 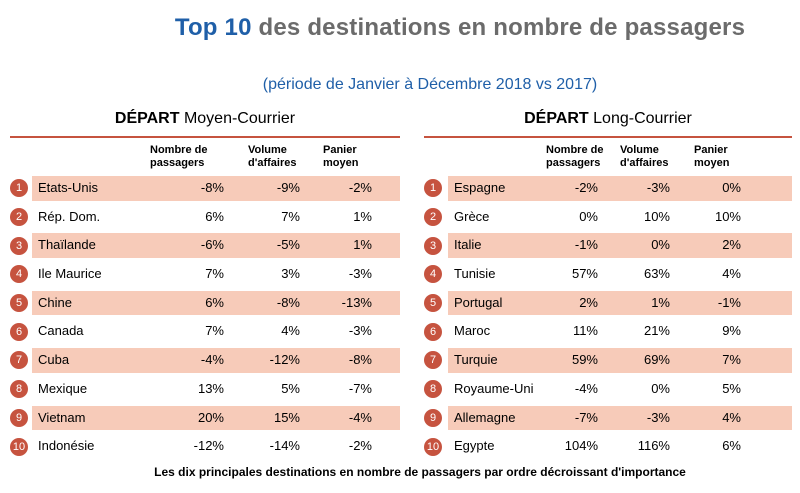 What do you see at coordinates (731, 245) in the screenshot?
I see `value-panier: 2%` at bounding box center [731, 245].